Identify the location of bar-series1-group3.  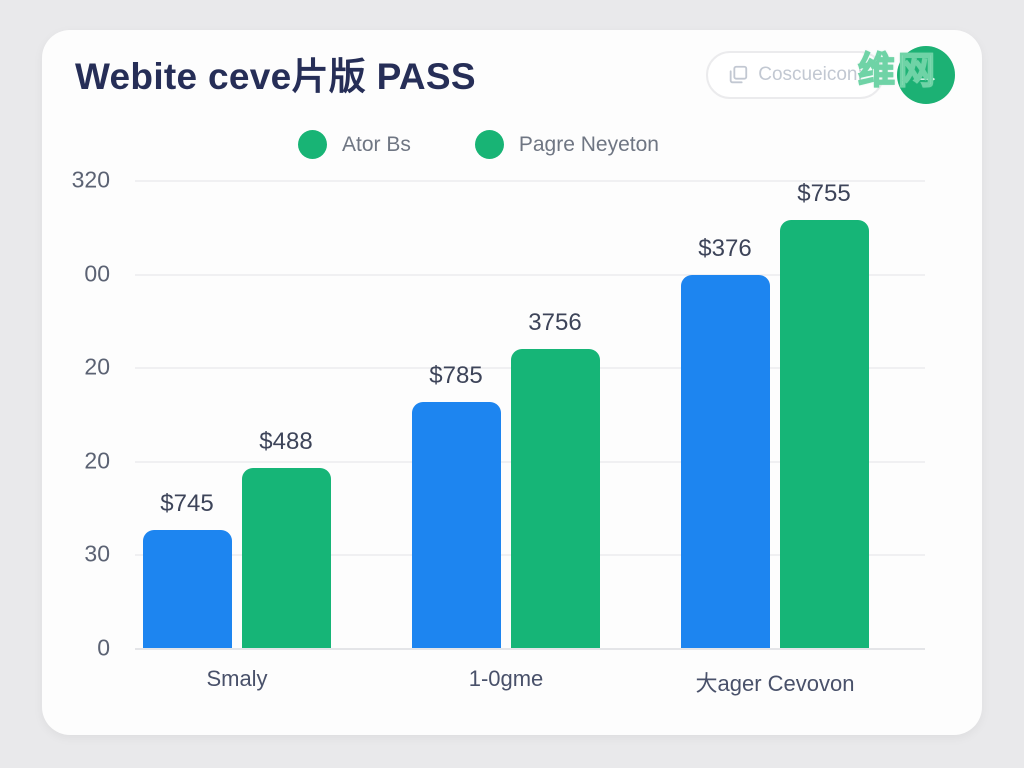
(725, 461).